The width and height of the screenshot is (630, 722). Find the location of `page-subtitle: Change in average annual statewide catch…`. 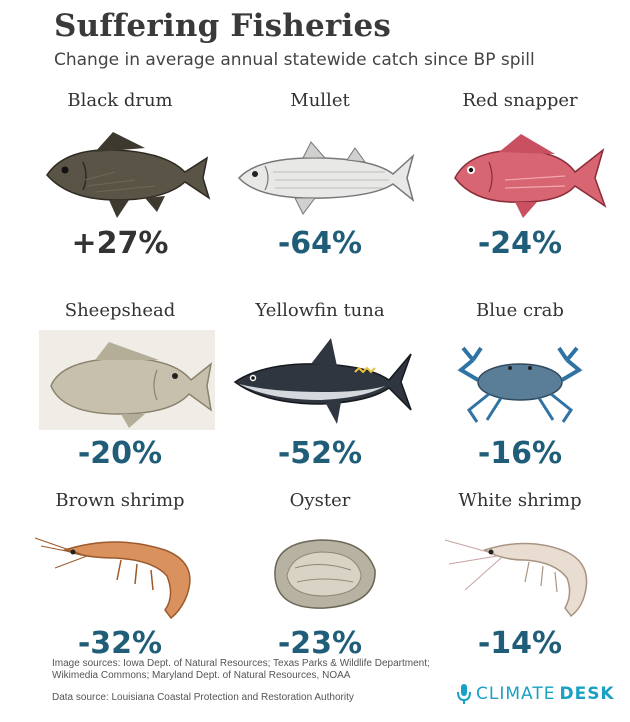

page-subtitle: Change in average annual statewide catch… is located at coordinates (294, 60).